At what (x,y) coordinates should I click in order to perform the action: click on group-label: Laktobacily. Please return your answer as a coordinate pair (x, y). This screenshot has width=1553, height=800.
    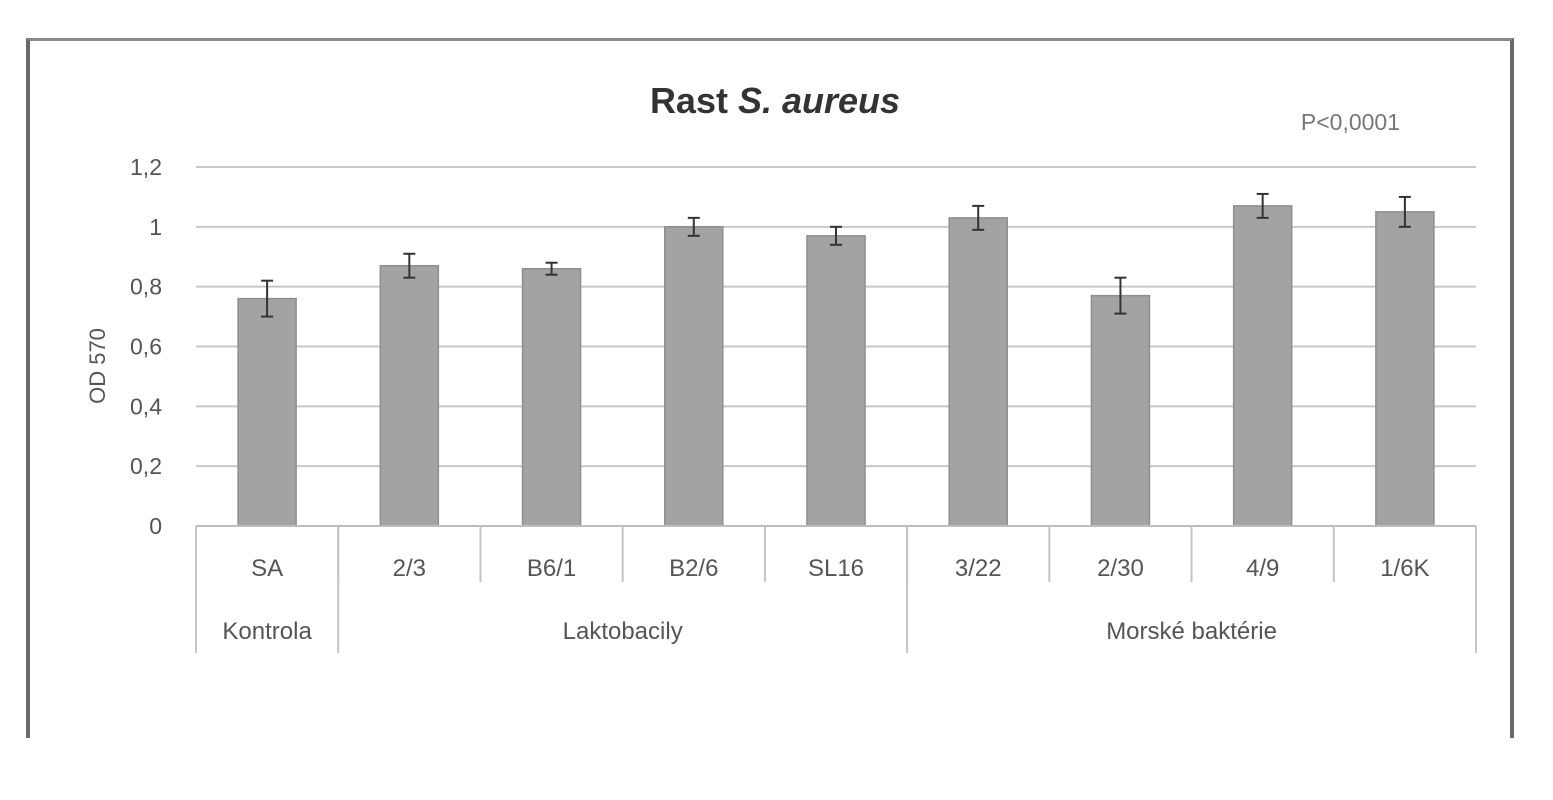
    Looking at the image, I should click on (623, 631).